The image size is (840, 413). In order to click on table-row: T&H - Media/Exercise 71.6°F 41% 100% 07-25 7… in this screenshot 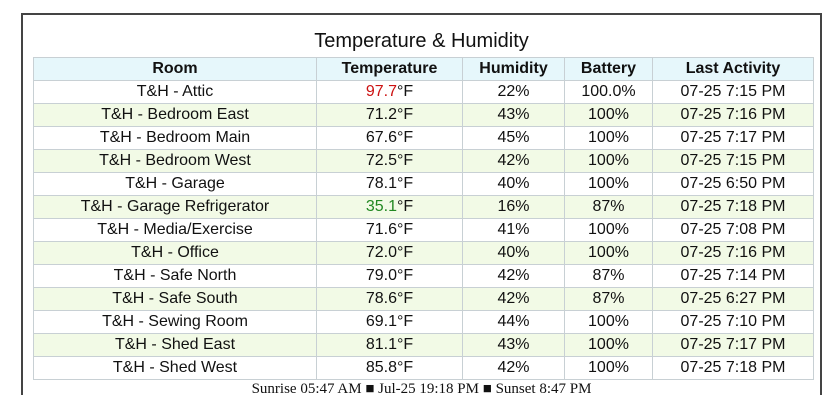, I will do `click(424, 230)`.